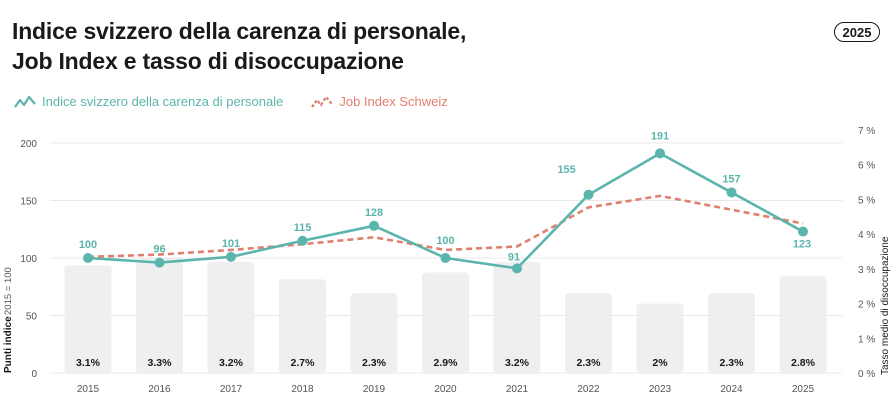 The width and height of the screenshot is (892, 412). I want to click on bar-value-label: 3.1%, so click(88, 363).